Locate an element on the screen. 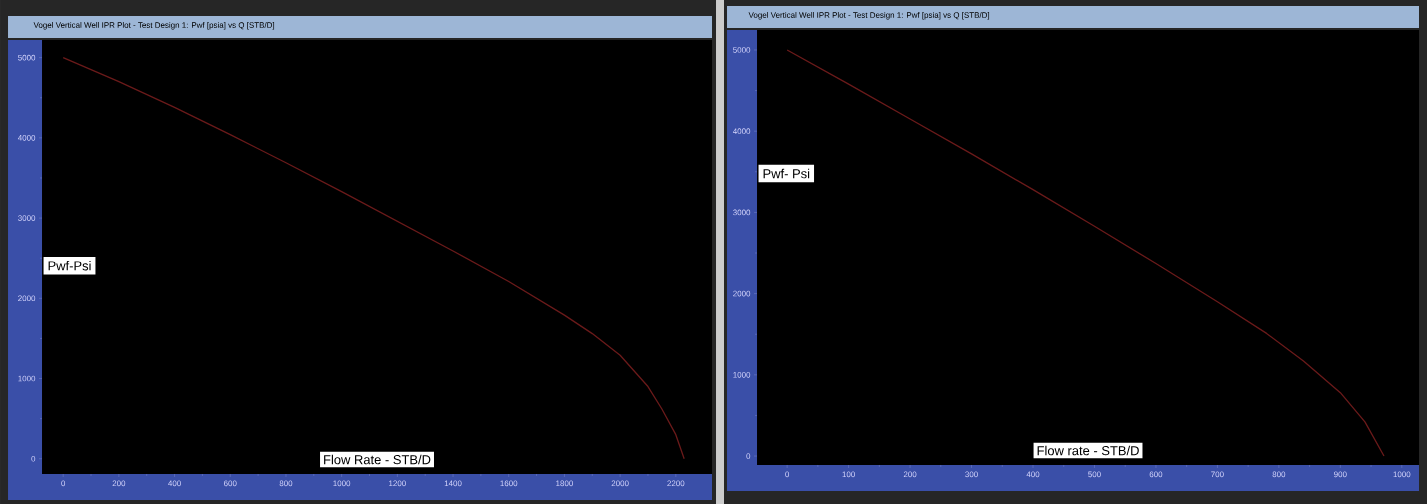  y-axis-title: Pwf- Psi is located at coordinates (786, 173).